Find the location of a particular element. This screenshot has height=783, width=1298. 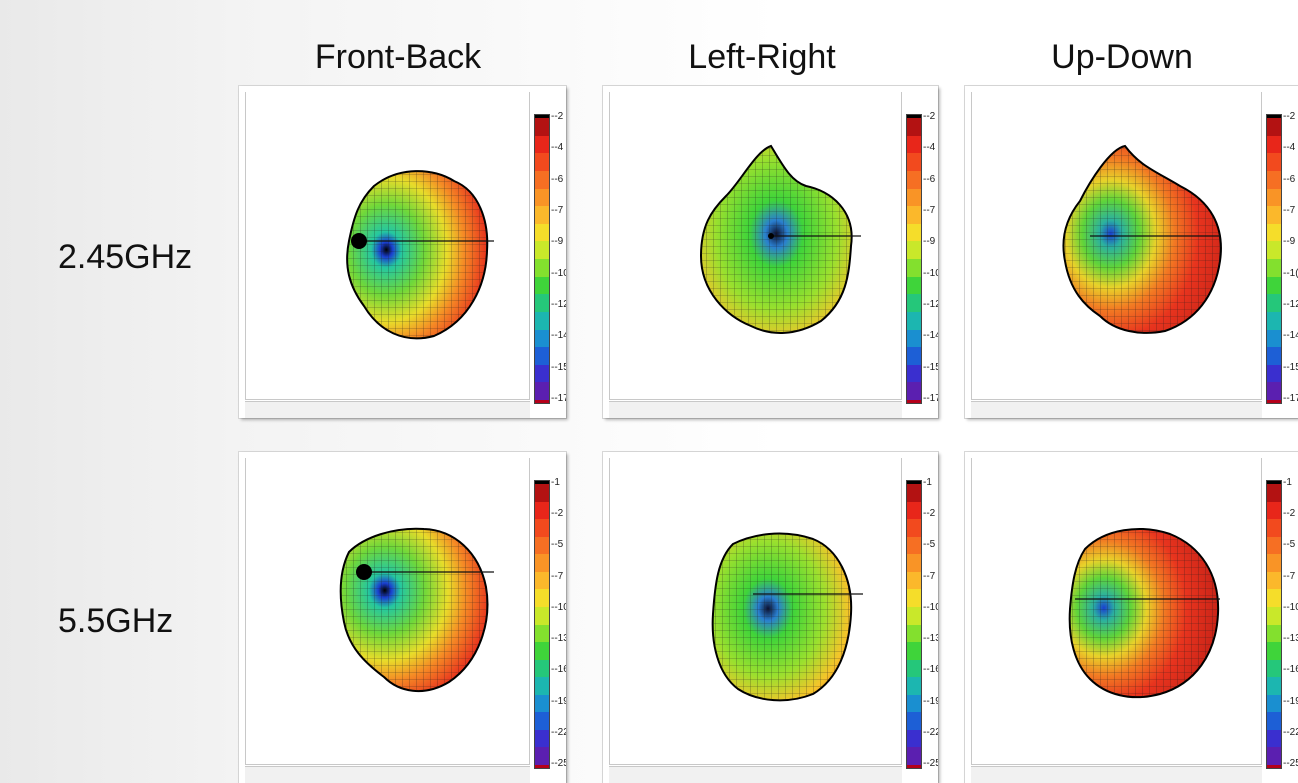

colorbar-tick-label: --10 is located at coordinates (558, 273).